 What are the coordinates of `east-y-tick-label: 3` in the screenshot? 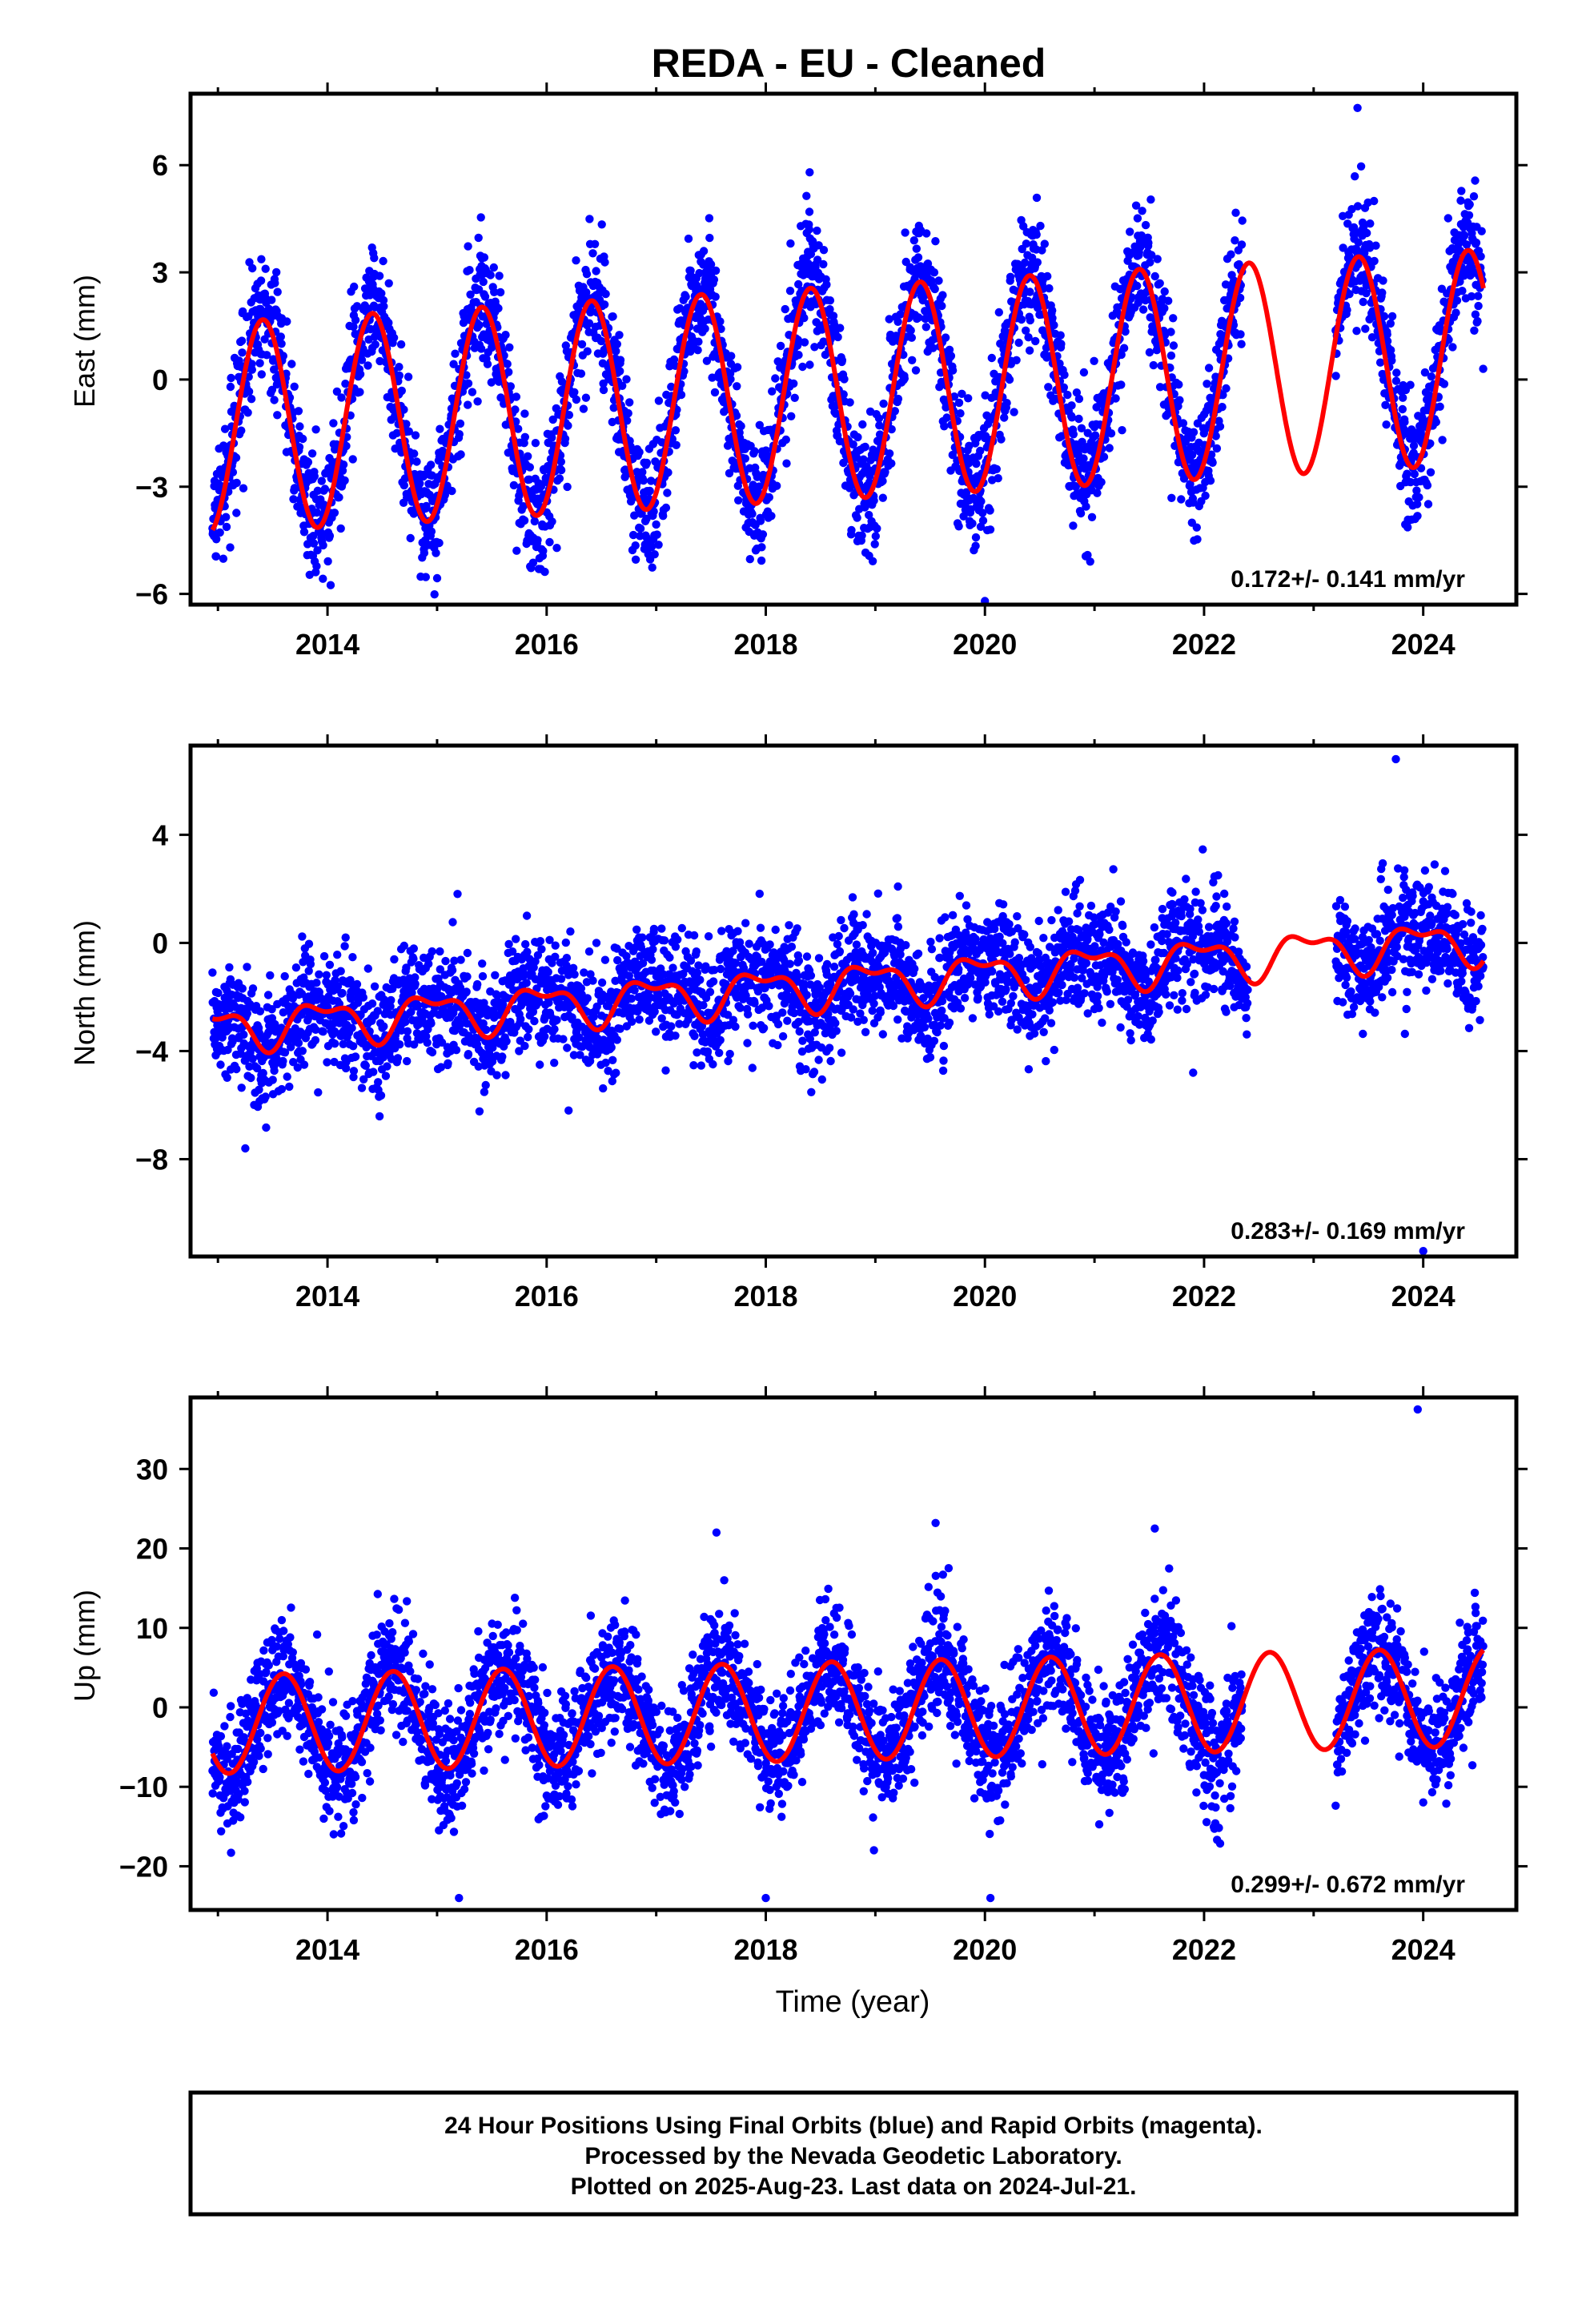 It's located at (160, 272).